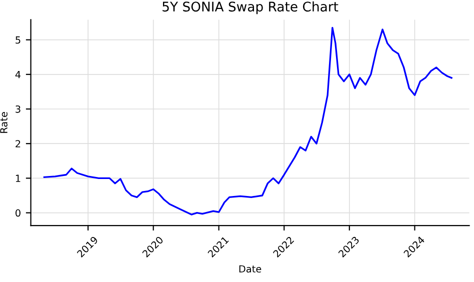 This screenshot has width=474, height=282. I want to click on y-tick-label: 3, so click(18, 109).